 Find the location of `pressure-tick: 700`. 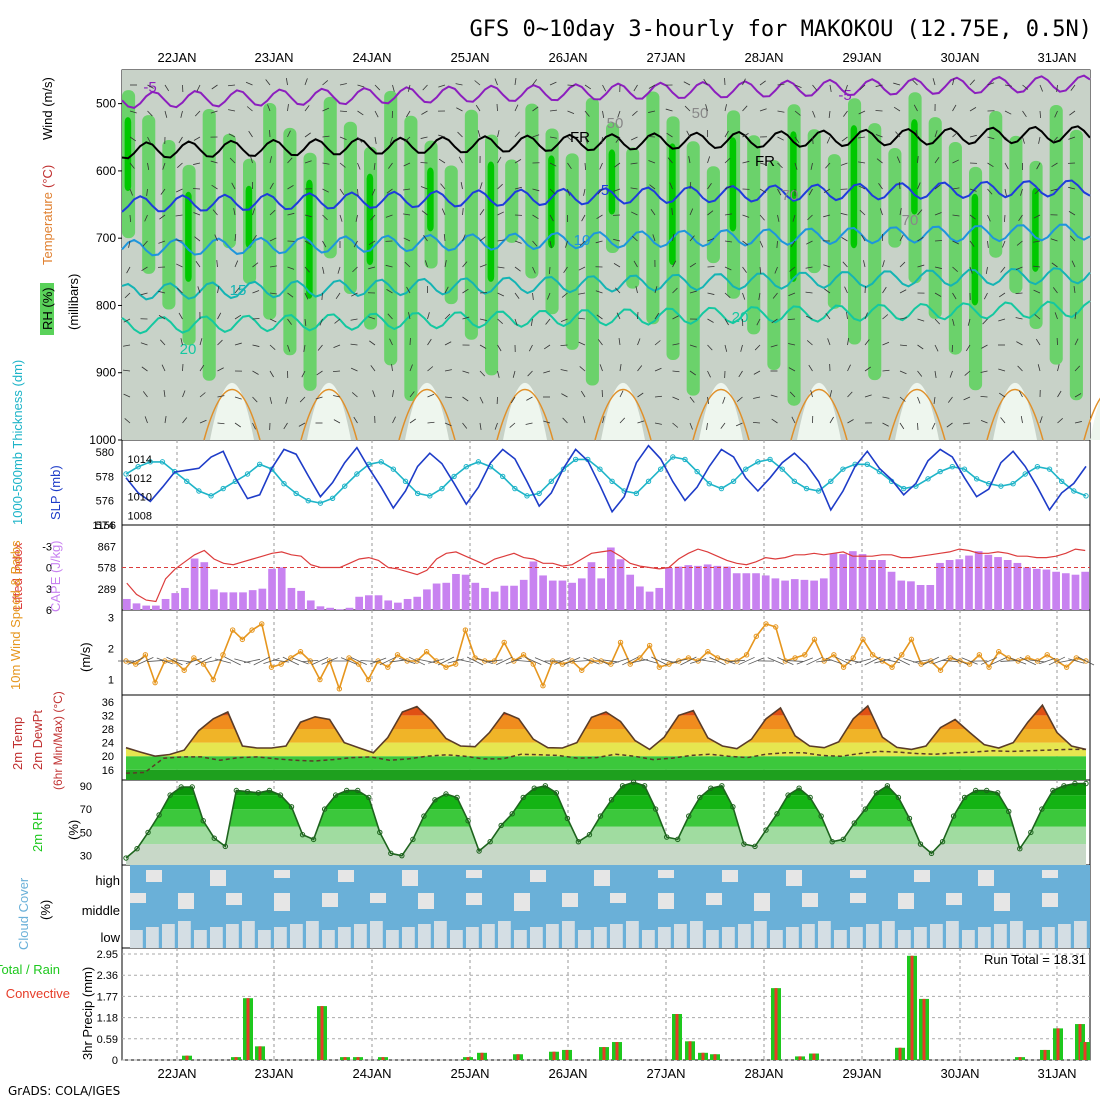

pressure-tick: 700 is located at coordinates (106, 238).